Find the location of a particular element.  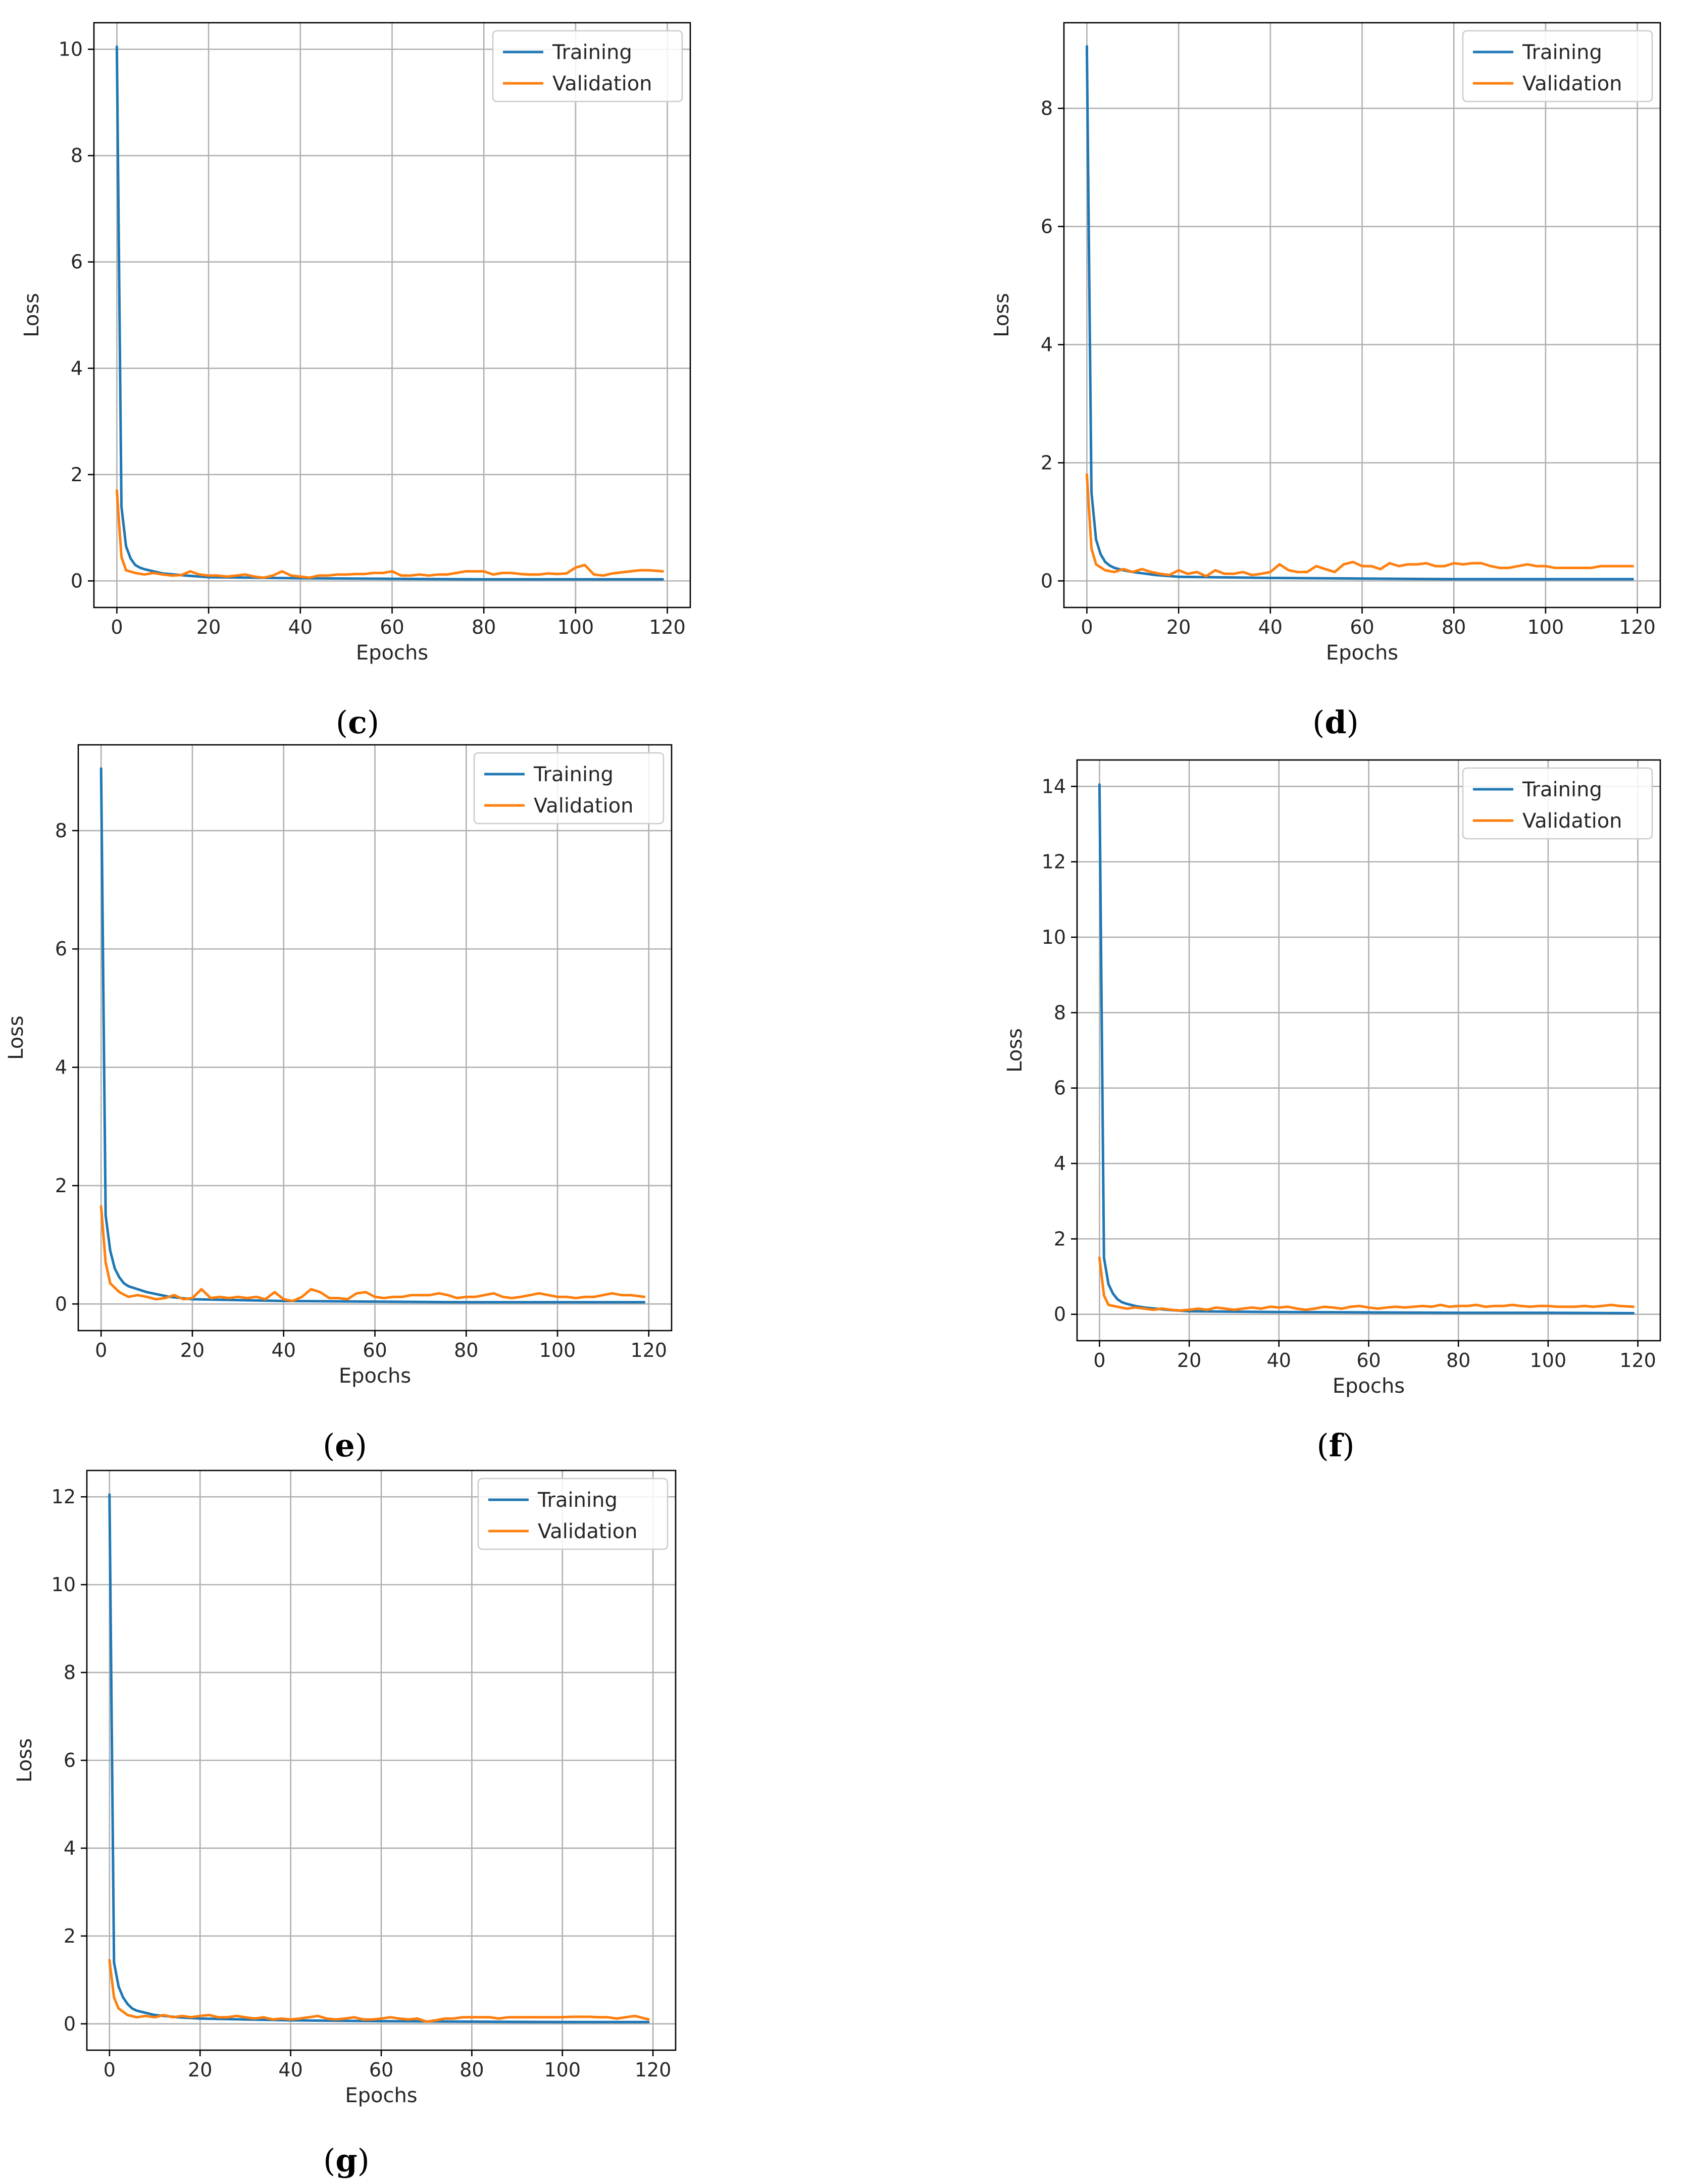

caption-letter: c is located at coordinates (357, 722).